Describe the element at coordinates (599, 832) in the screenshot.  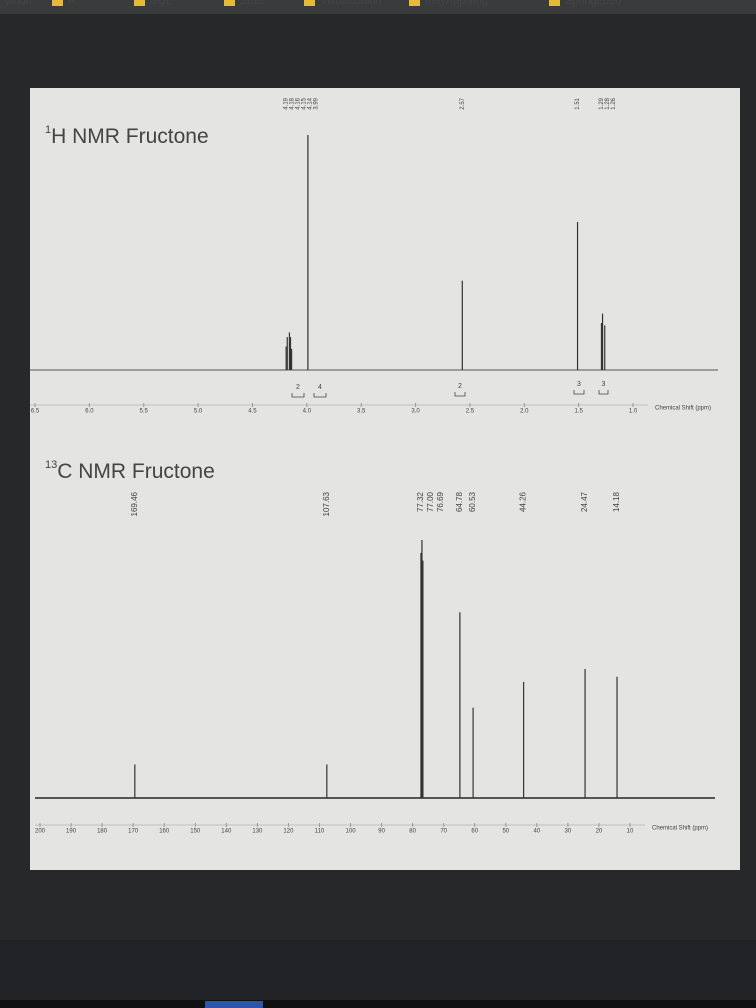
I see `x-tick-label: 20` at that location.